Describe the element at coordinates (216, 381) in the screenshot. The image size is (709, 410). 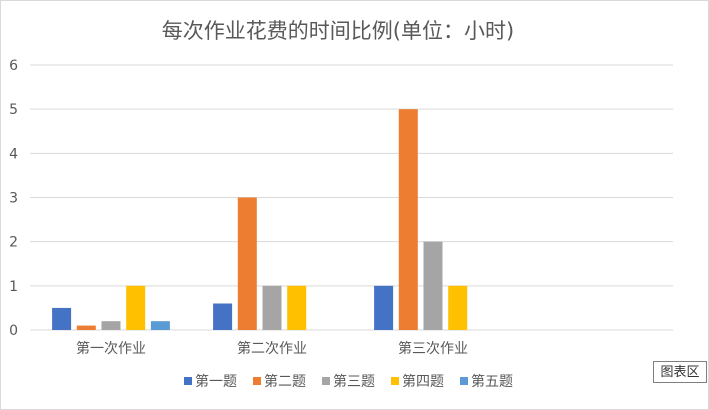
I see `legend-label: 第一题` at that location.